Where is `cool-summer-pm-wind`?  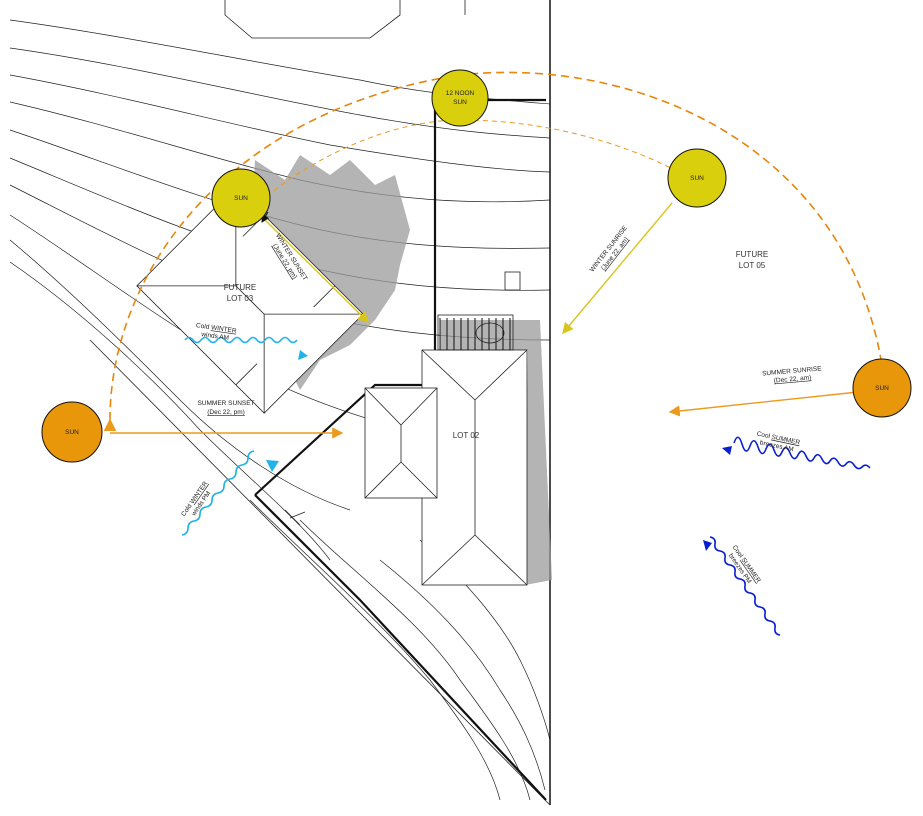 cool-summer-pm-wind is located at coordinates (745, 586).